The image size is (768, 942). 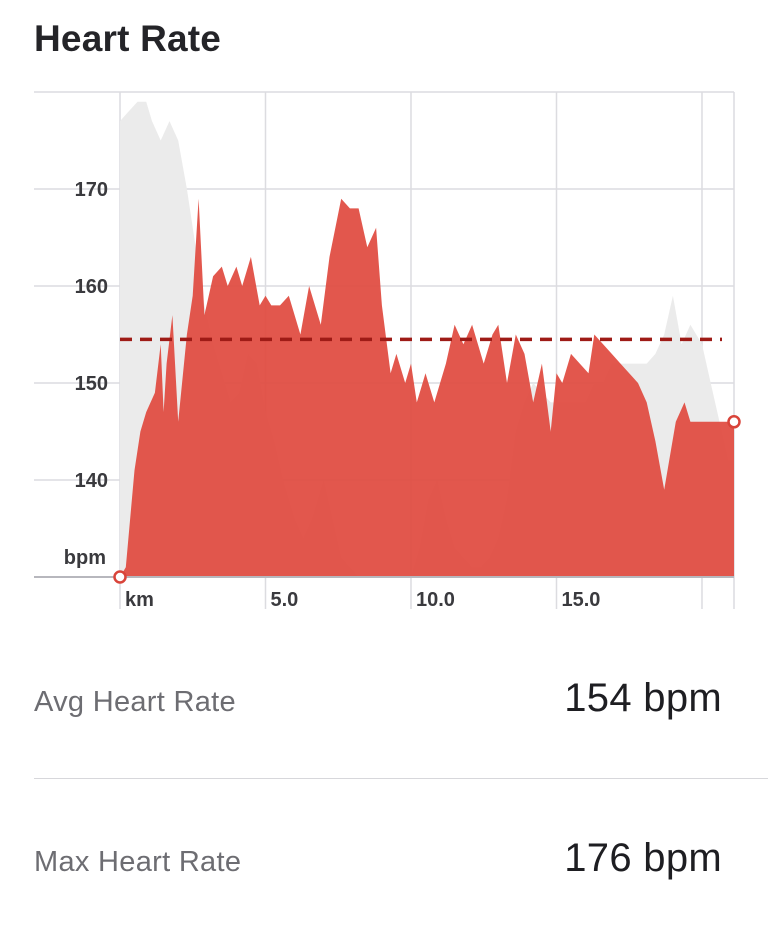 What do you see at coordinates (120, 577) in the screenshot?
I see `start-marker` at bounding box center [120, 577].